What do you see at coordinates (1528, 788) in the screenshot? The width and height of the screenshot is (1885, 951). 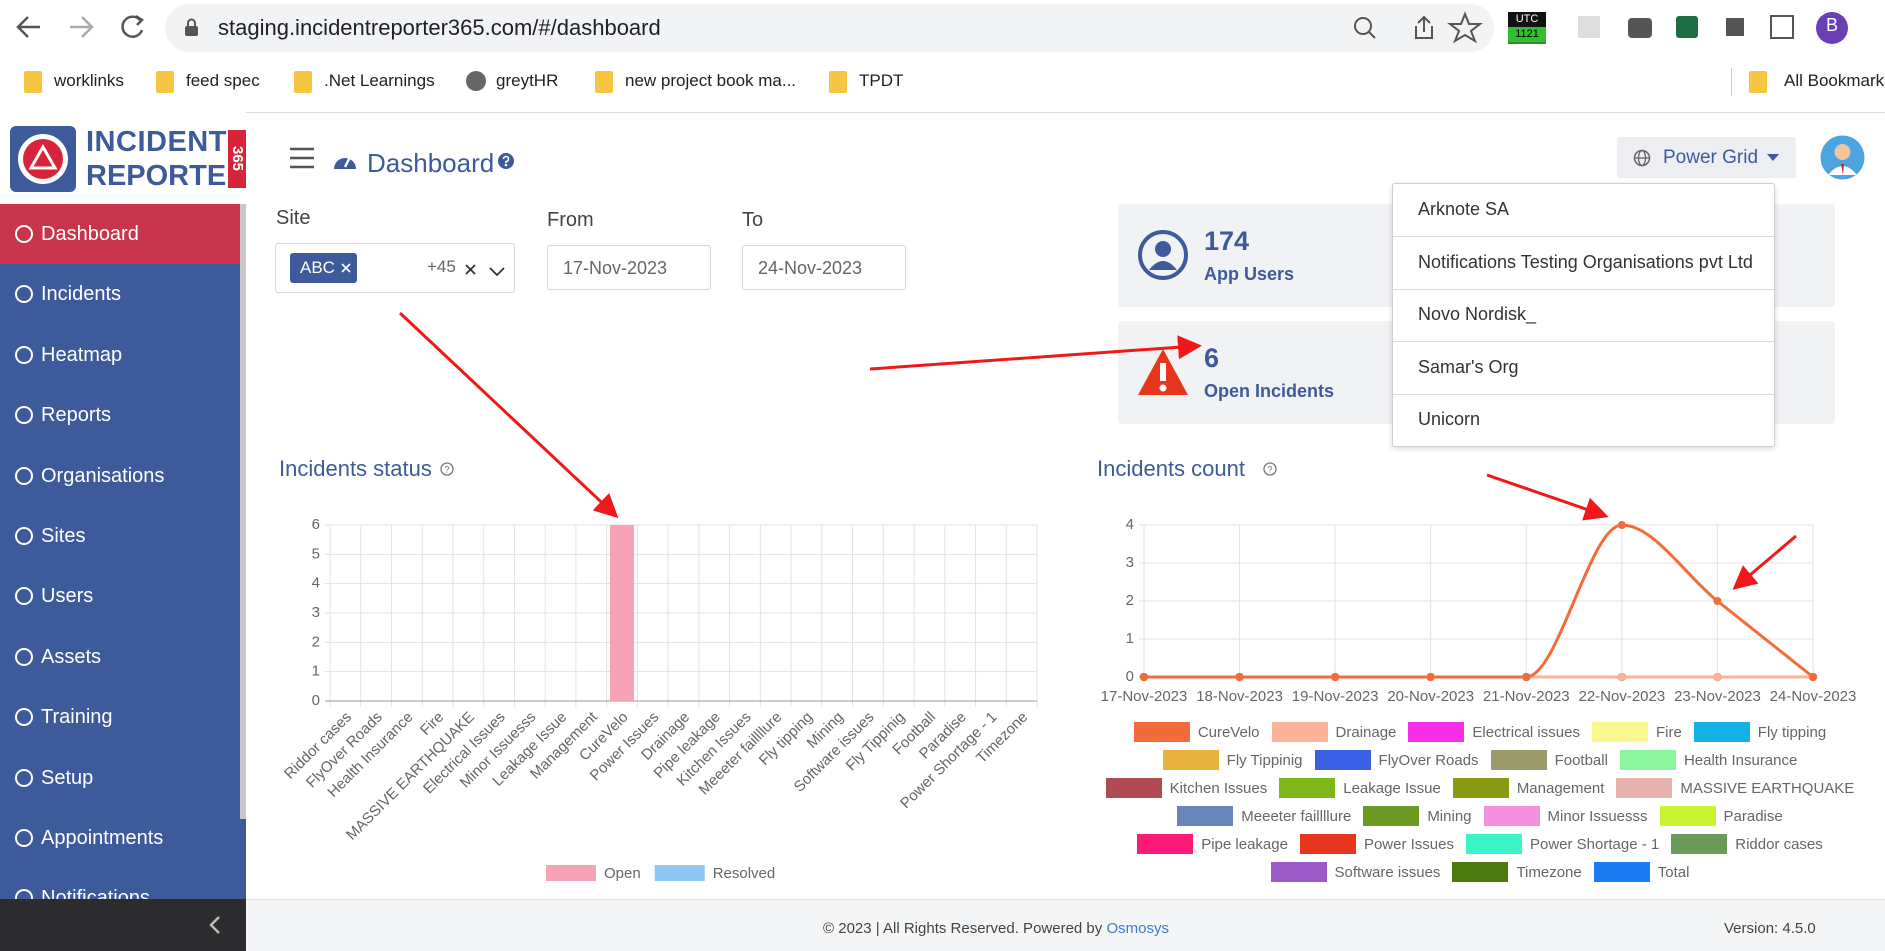 I see `legend-item: Management` at bounding box center [1528, 788].